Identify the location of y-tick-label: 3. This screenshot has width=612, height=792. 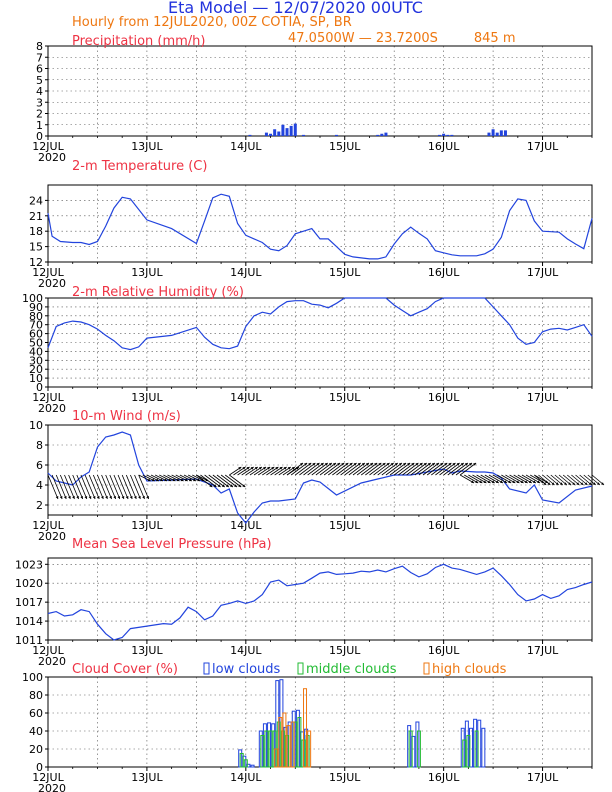
(39, 102).